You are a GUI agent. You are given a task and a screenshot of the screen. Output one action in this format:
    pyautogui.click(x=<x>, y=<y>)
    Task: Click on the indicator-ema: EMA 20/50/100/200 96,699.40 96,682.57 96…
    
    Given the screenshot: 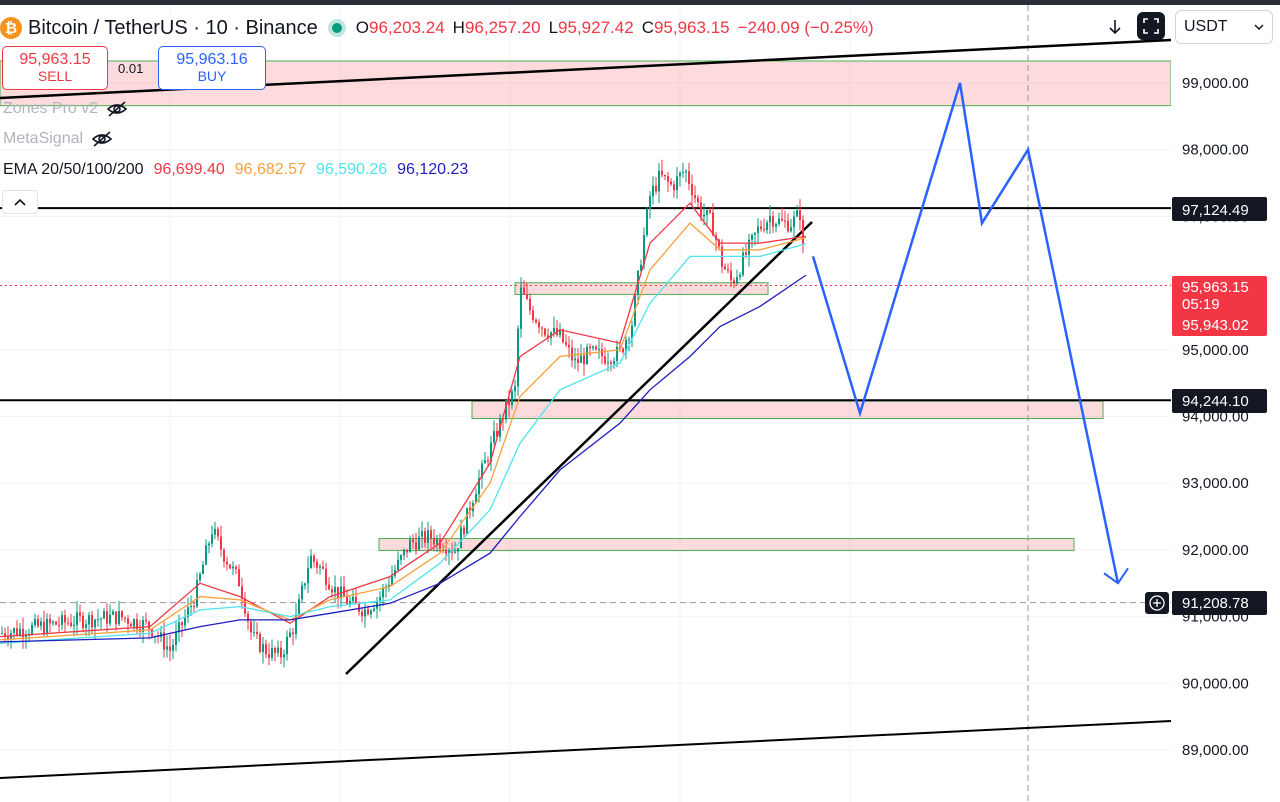 What is the action you would take?
    pyautogui.click(x=235, y=170)
    